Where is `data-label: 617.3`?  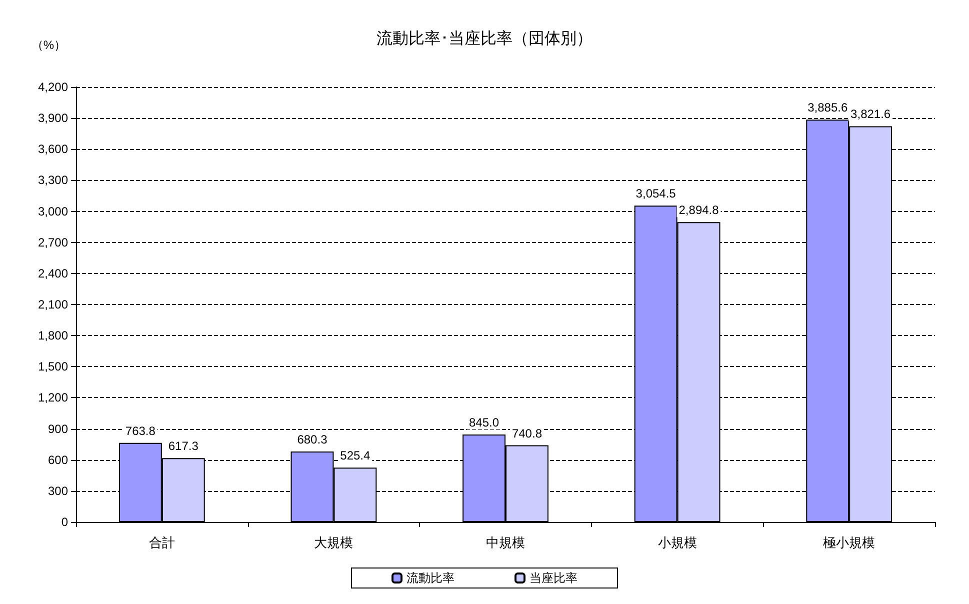
data-label: 617.3 is located at coordinates (183, 446).